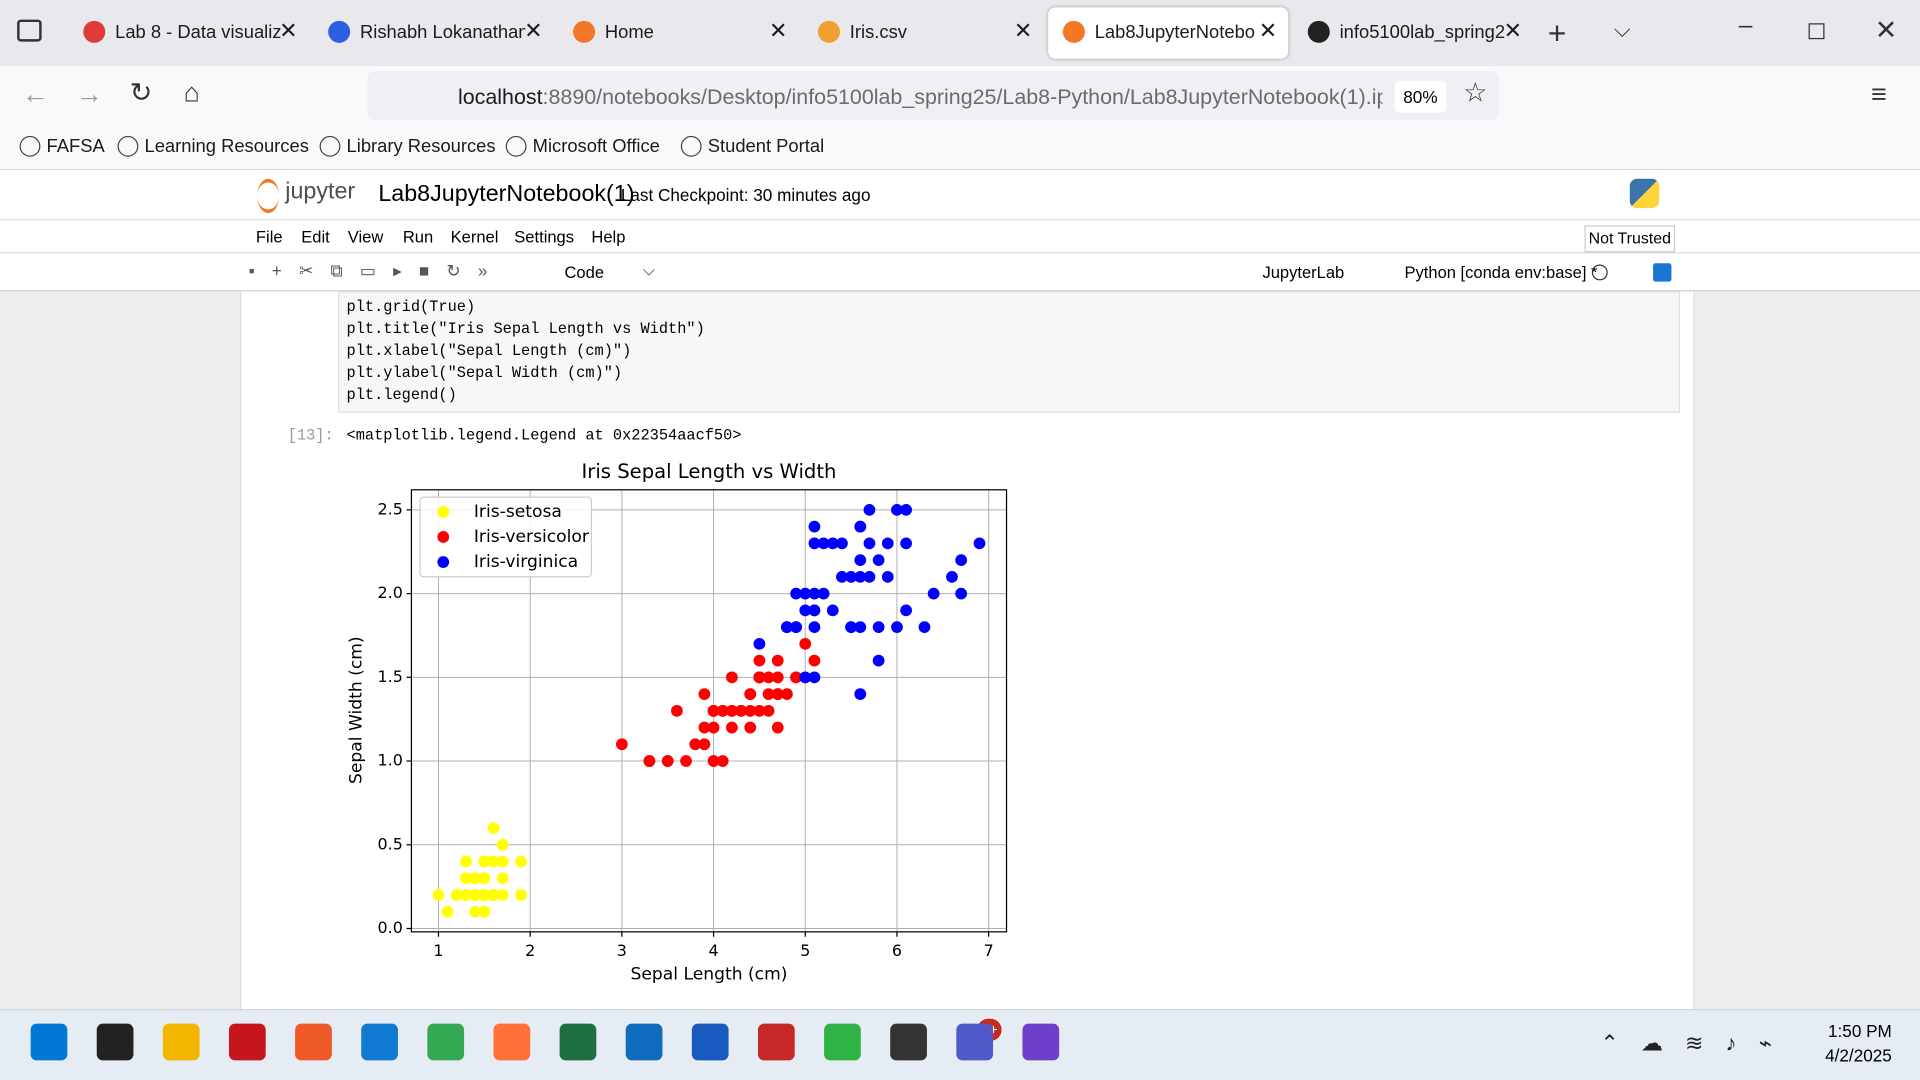 This screenshot has height=1080, width=1920. What do you see at coordinates (678, 32) in the screenshot?
I see `tab: Home ✕` at bounding box center [678, 32].